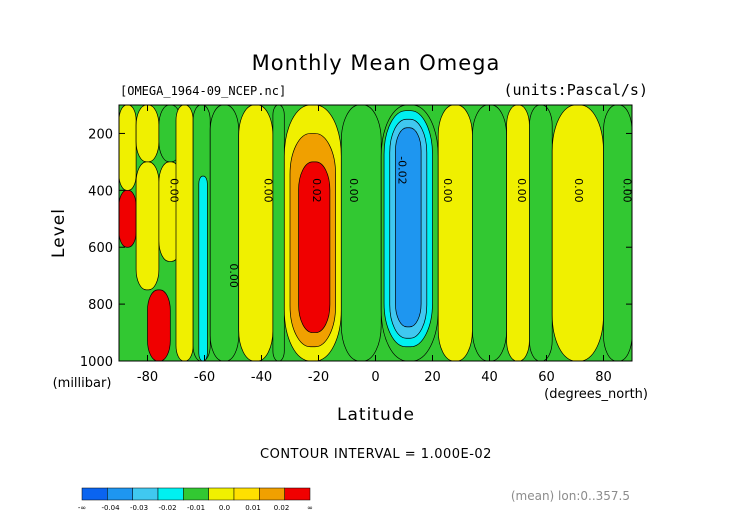 This screenshot has height=532, width=752. What do you see at coordinates (167, 508) in the screenshot?
I see `colorbar-tick-label: -0.02` at bounding box center [167, 508].